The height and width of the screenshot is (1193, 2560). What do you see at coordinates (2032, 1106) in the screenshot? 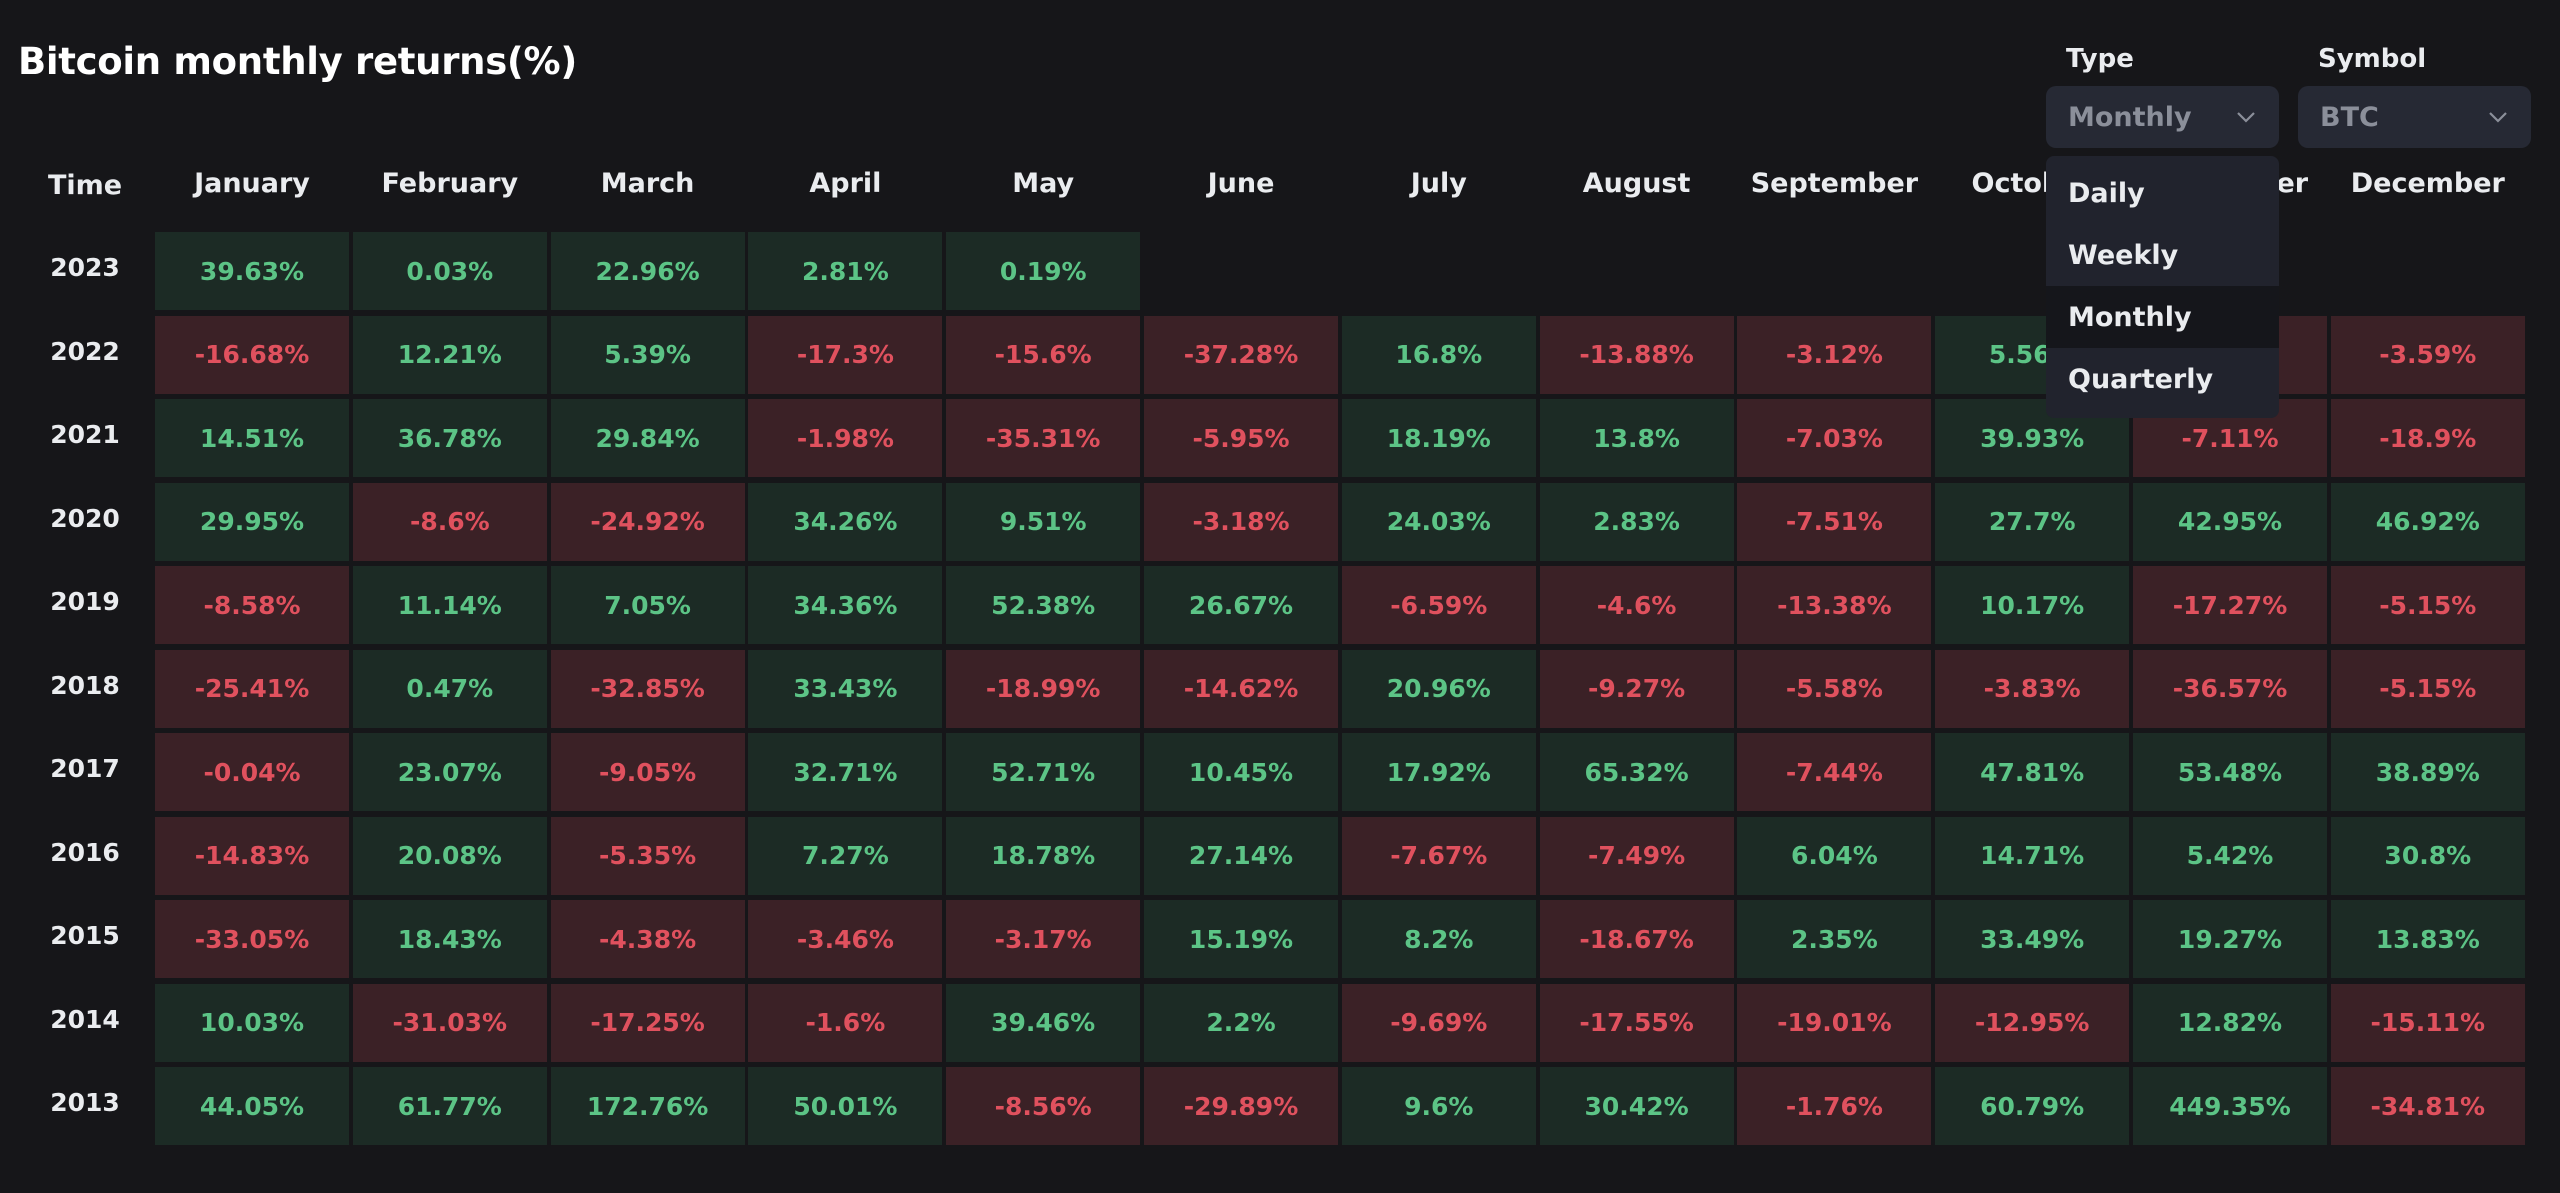
I see `return-cell: 60.79%` at bounding box center [2032, 1106].